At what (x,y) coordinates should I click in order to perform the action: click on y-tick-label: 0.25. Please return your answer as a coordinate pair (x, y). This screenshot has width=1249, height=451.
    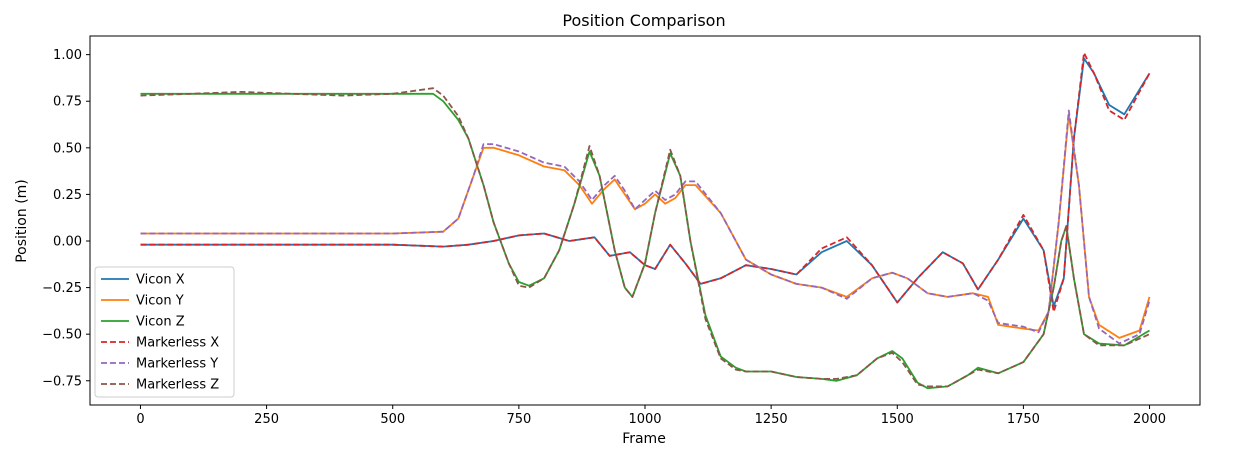
    Looking at the image, I should click on (67, 195).